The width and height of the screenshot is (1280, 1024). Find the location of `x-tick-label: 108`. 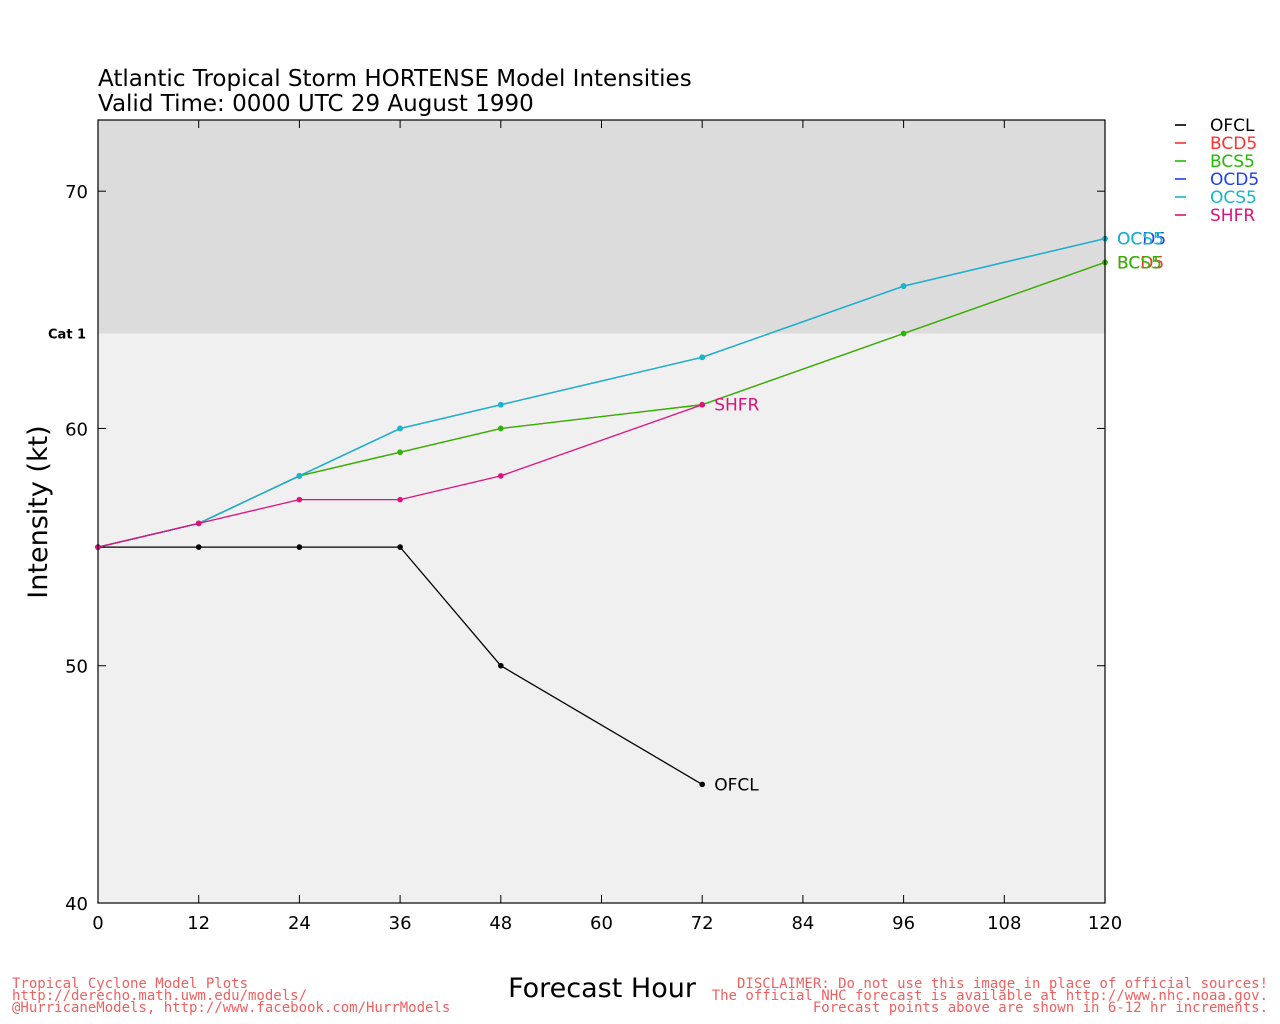

x-tick-label: 108 is located at coordinates (1004, 923).